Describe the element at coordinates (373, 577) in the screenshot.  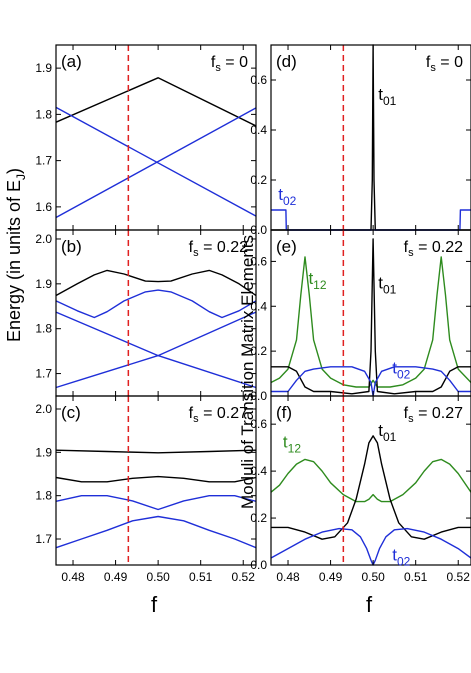
I see `x-tick-label: 0.50` at that location.